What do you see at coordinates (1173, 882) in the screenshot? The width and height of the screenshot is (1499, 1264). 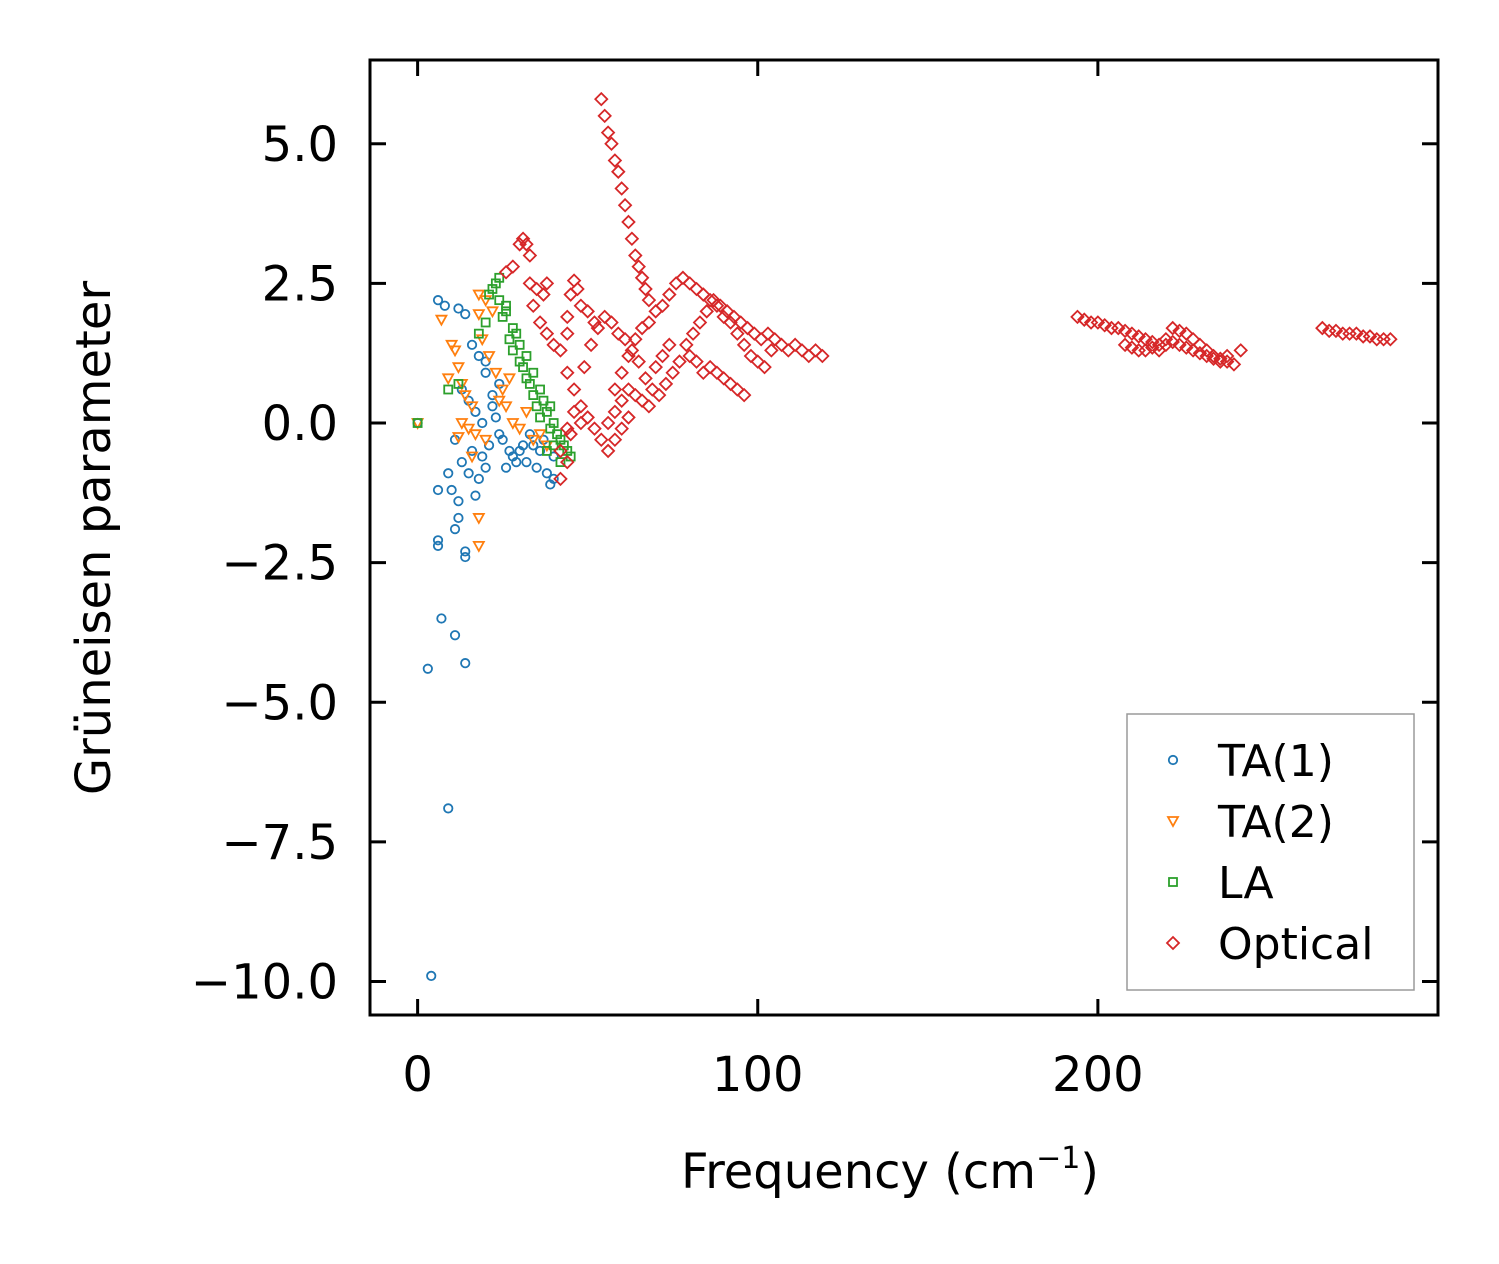 I see `legend-marker-la` at bounding box center [1173, 882].